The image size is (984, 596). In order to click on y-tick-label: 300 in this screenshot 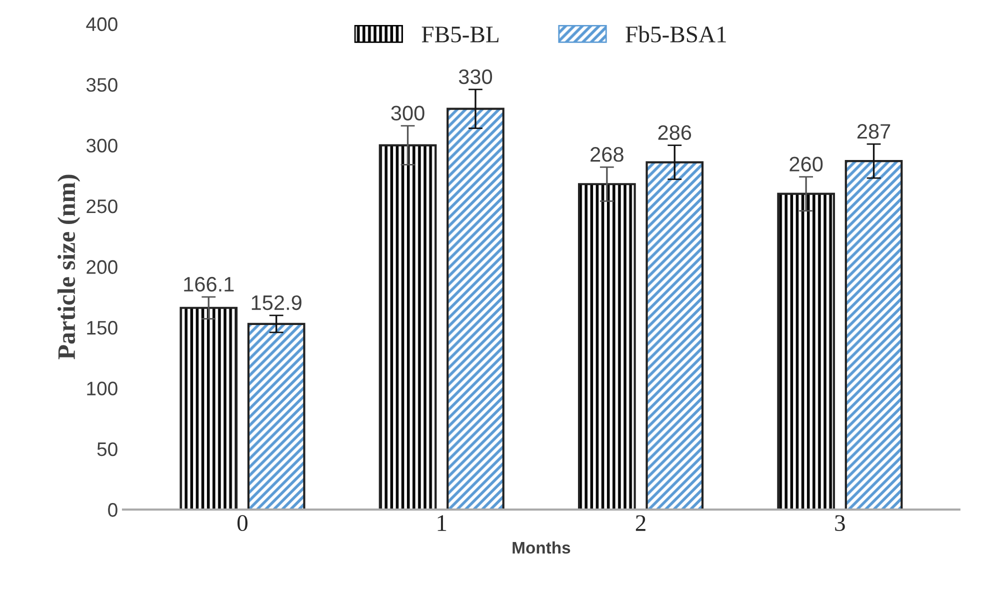, I will do `click(102, 145)`.